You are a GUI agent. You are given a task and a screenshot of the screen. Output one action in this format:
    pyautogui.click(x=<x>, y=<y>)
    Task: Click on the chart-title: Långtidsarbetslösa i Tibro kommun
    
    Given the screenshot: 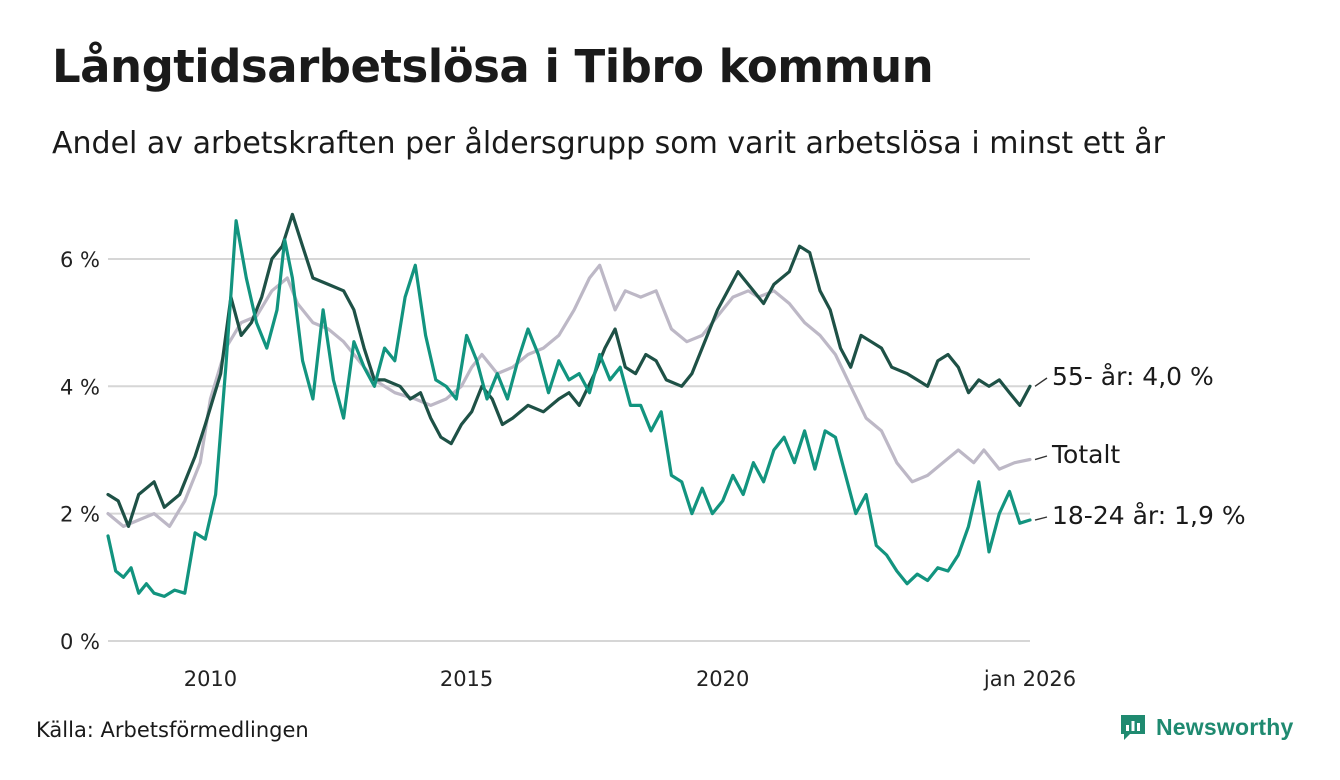 What is the action you would take?
    pyautogui.click(x=493, y=66)
    